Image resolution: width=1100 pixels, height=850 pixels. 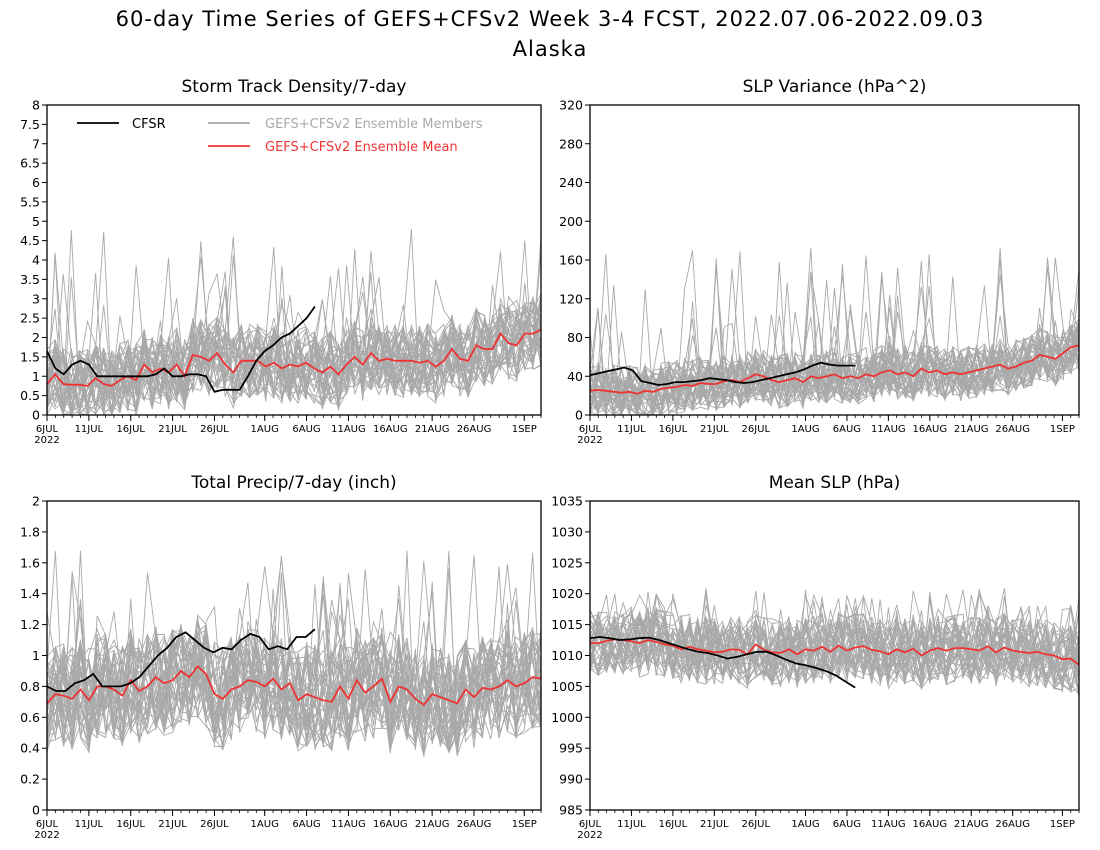 I want to click on y-tick-label: 1035, so click(x=567, y=501).